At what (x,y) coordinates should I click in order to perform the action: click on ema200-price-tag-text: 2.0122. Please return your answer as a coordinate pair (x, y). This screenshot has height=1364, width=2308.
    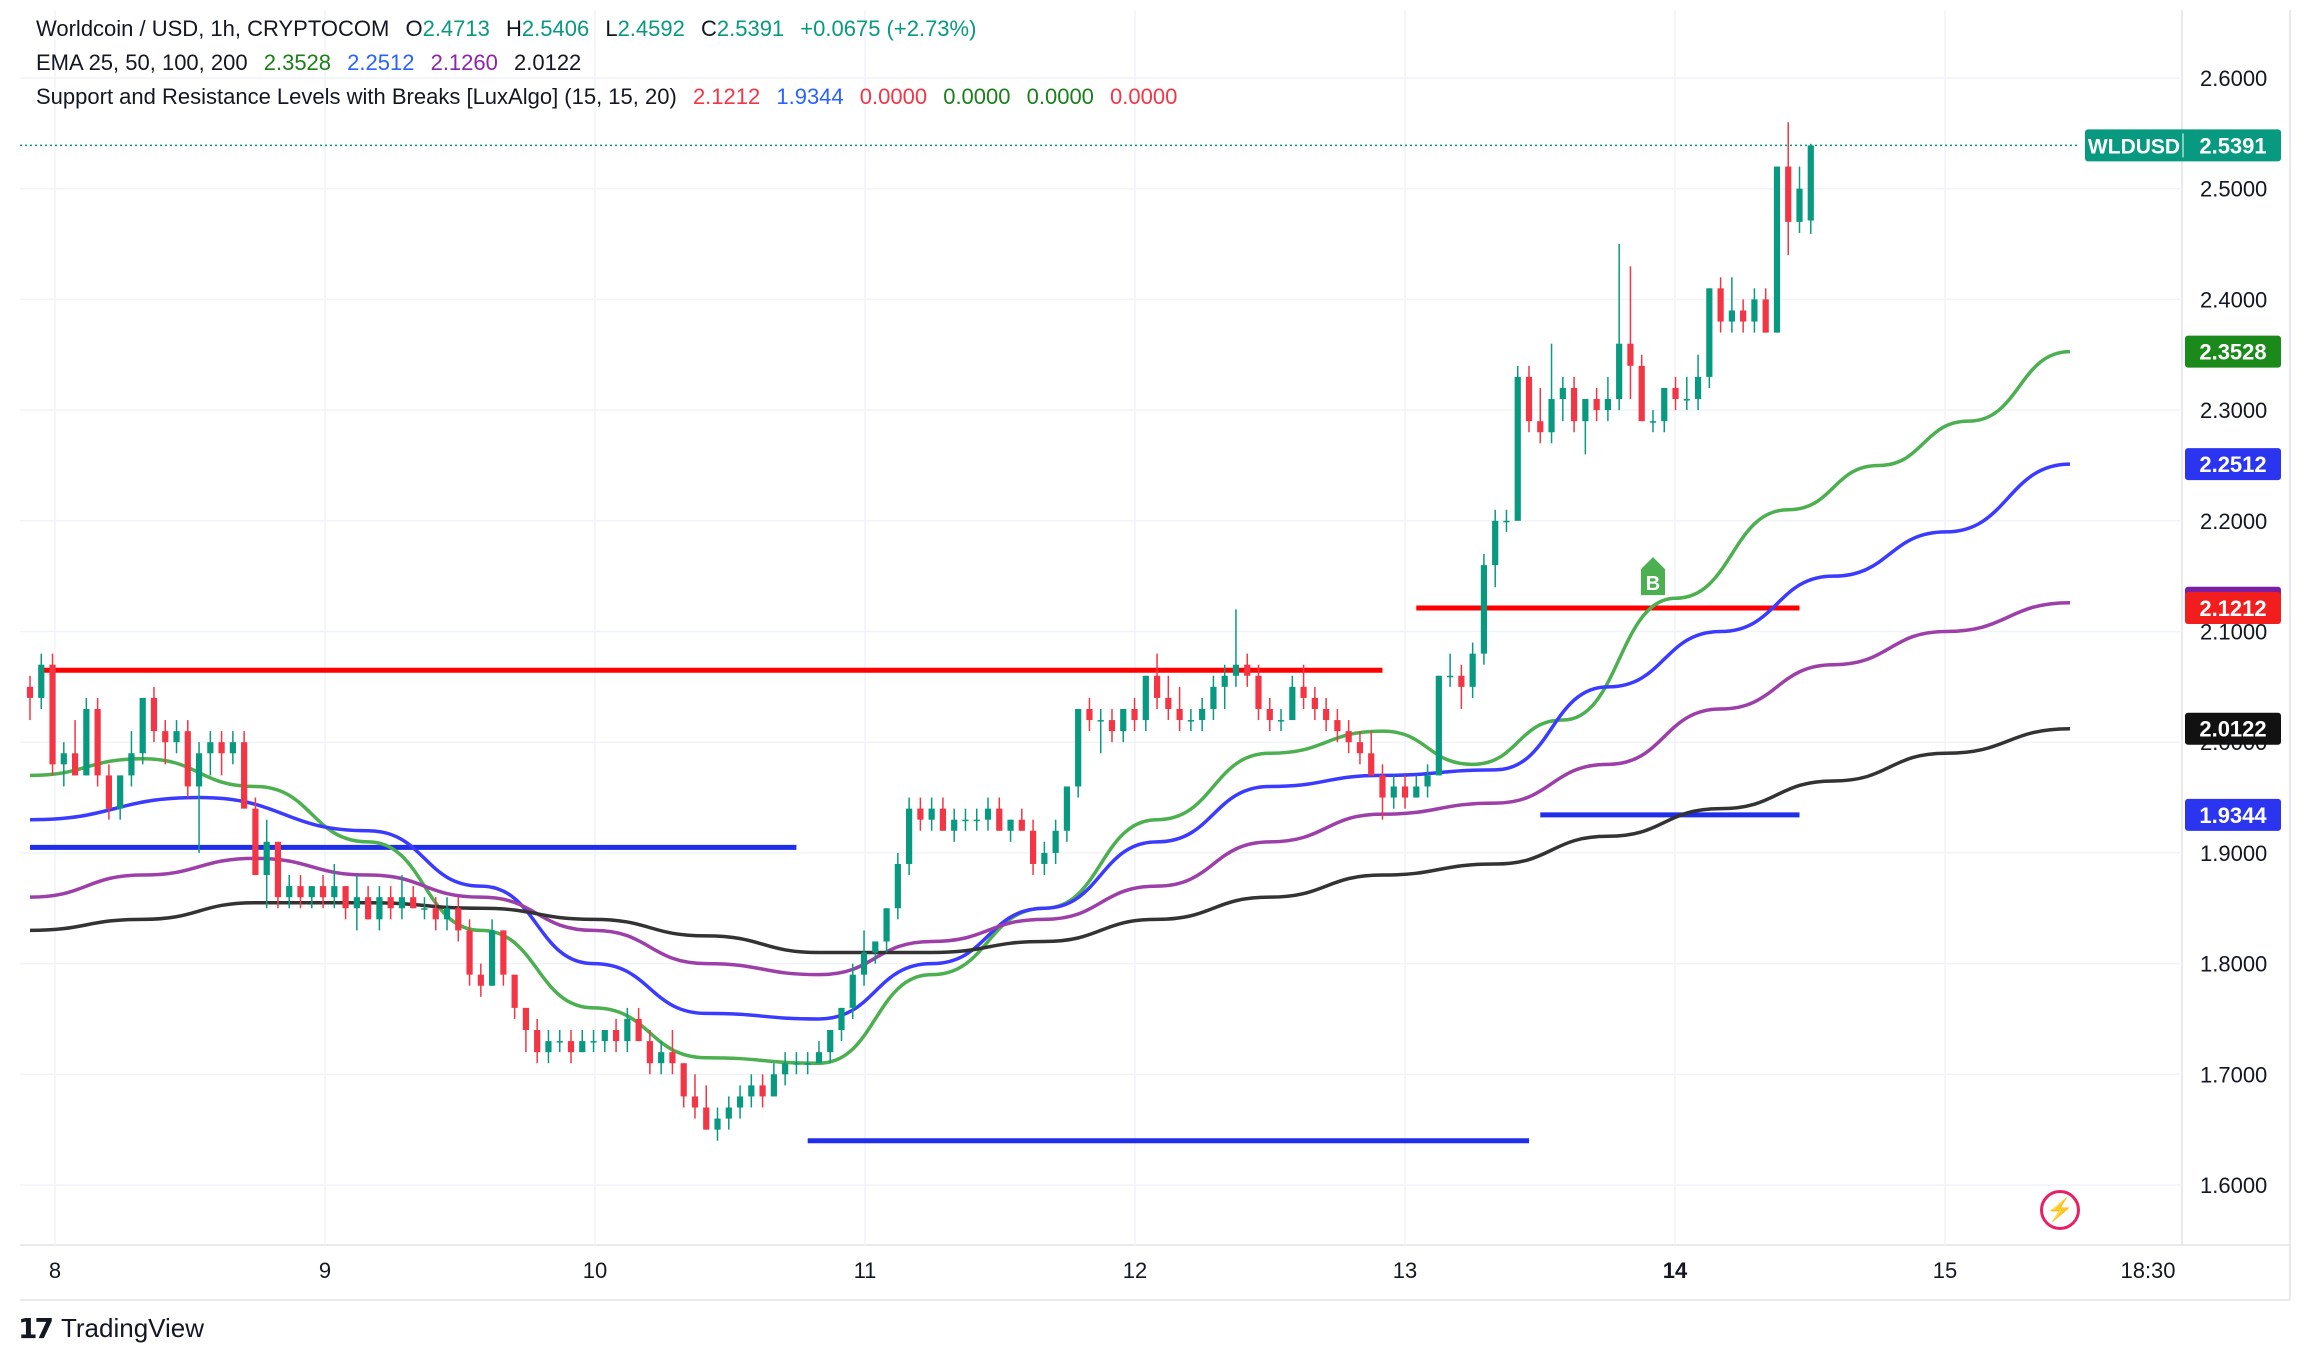
    Looking at the image, I should click on (2232, 729).